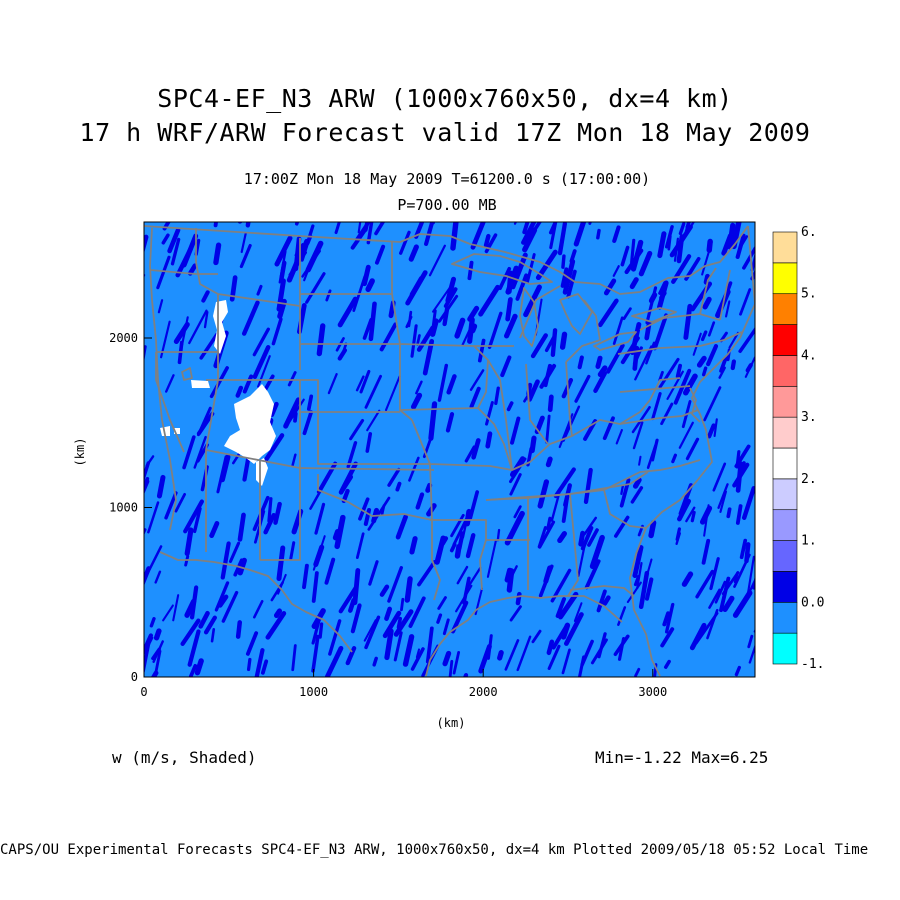  Describe the element at coordinates (692, 451) in the screenshot. I see `east-coast` at that location.